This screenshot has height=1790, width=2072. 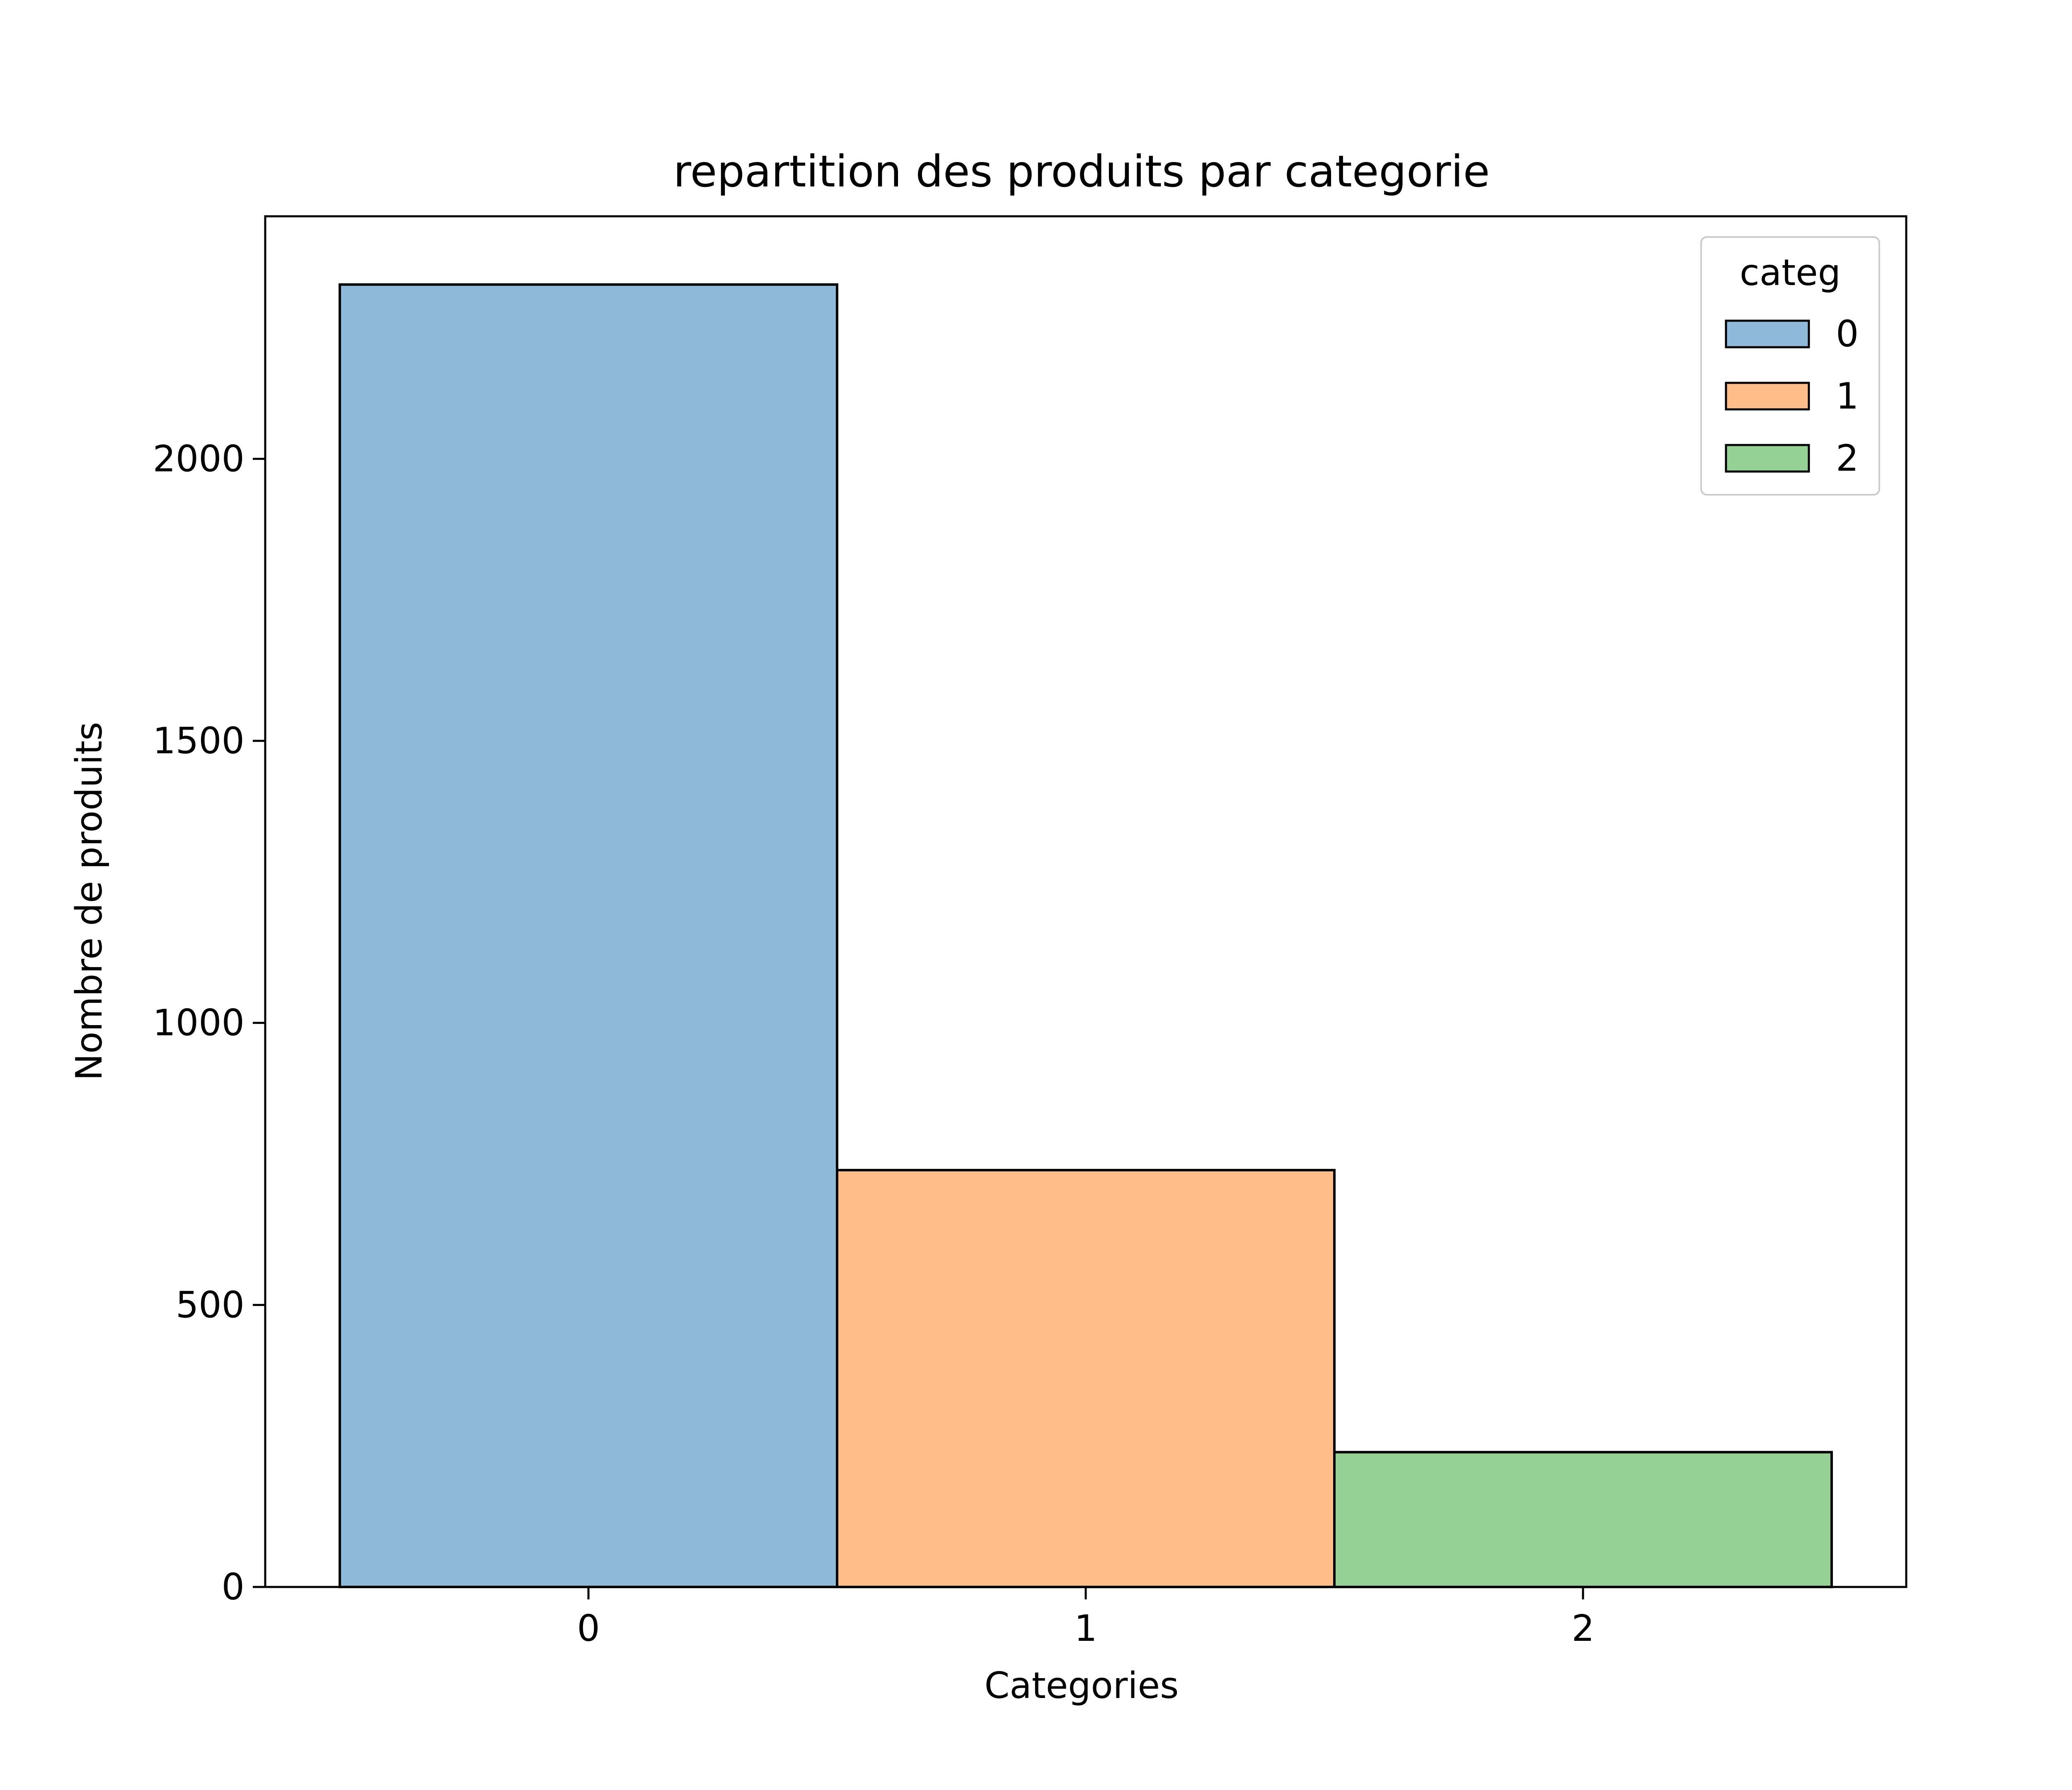 I want to click on y-tick-label: 0, so click(x=233, y=1587).